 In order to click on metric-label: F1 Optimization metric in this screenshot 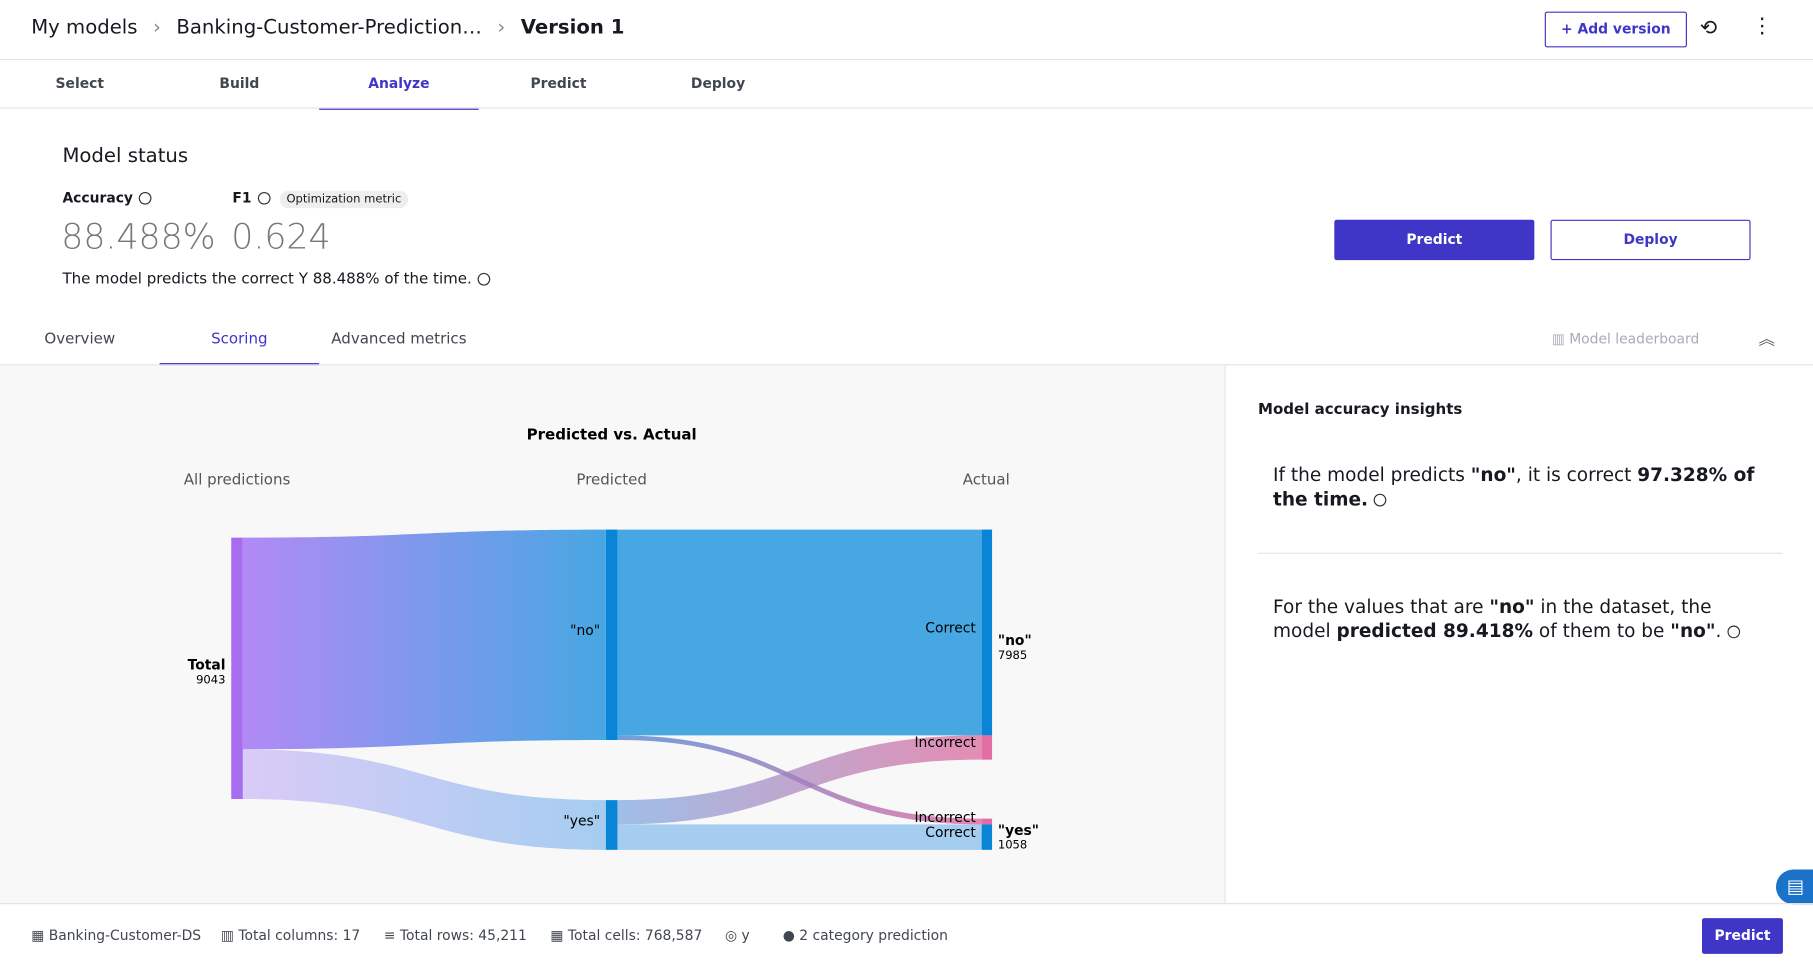, I will do `click(320, 199)`.